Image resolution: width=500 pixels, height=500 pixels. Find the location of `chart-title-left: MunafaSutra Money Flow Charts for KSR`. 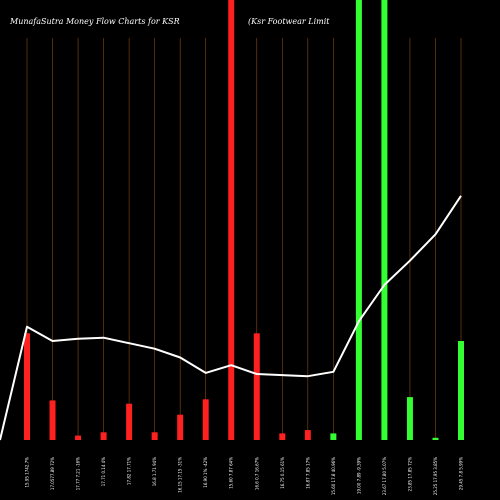

chart-title-left: MunafaSutra Money Flow Charts for KSR is located at coordinates (94, 21).